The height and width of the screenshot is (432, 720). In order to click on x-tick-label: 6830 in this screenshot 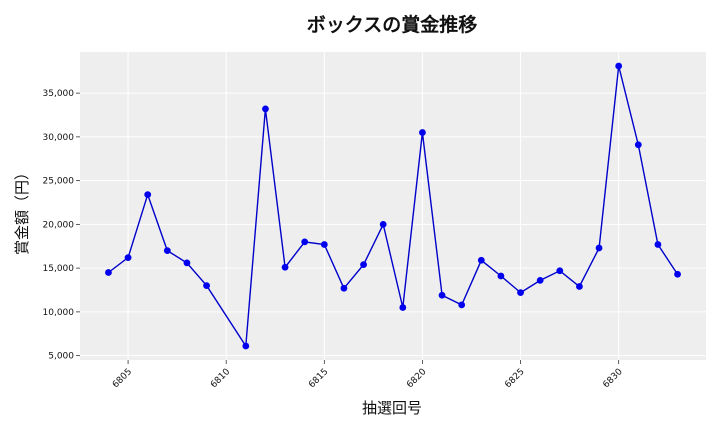, I will do `click(612, 378)`.